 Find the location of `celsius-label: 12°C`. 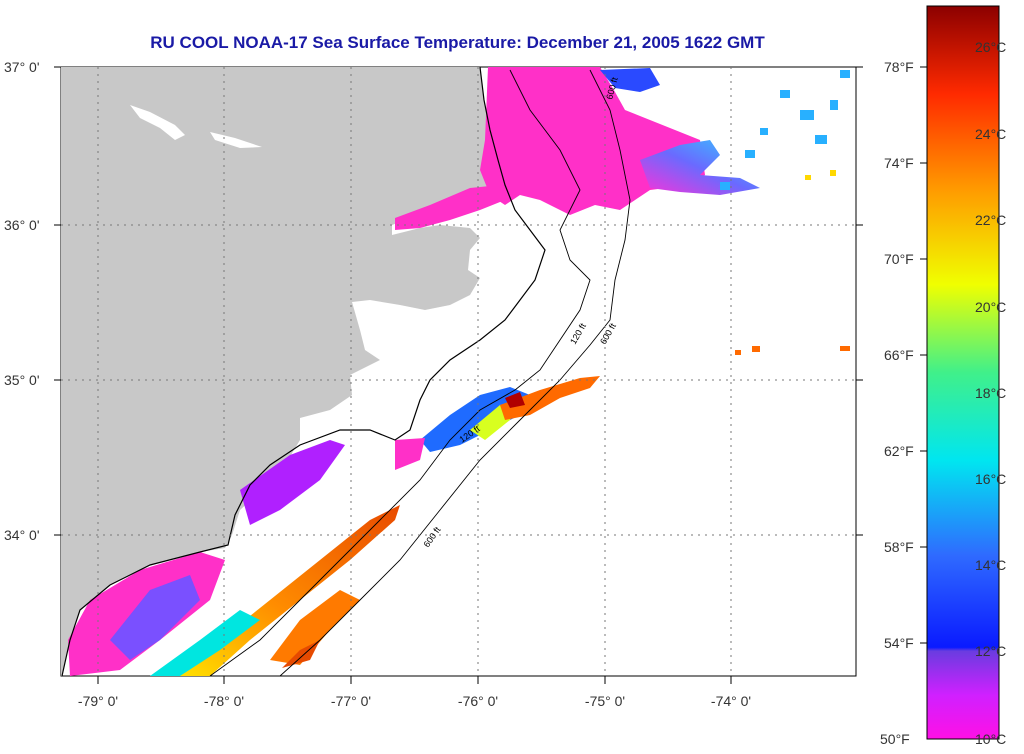

celsius-label: 12°C is located at coordinates (990, 651).